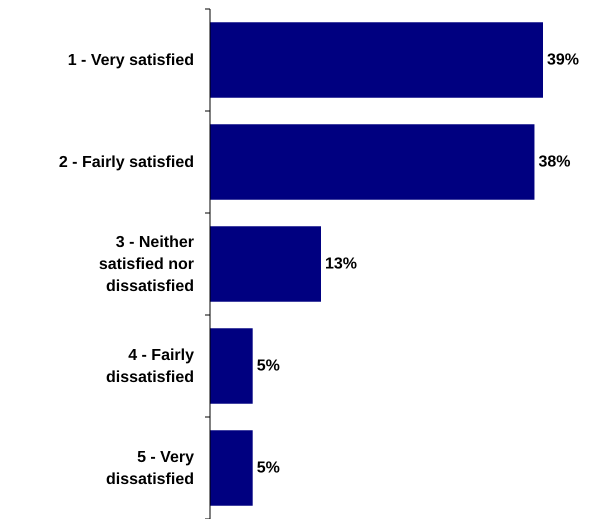 This screenshot has width=591, height=519. Describe the element at coordinates (146, 264) in the screenshot. I see `y-tick-label: 3 - Neither satisfied nor dissatisfied` at that location.